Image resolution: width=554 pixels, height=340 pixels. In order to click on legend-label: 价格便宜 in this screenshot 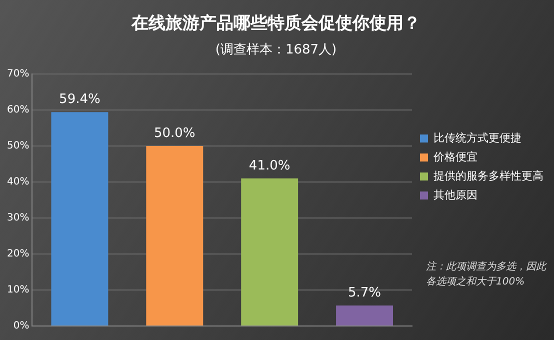, I will do `click(455, 157)`.